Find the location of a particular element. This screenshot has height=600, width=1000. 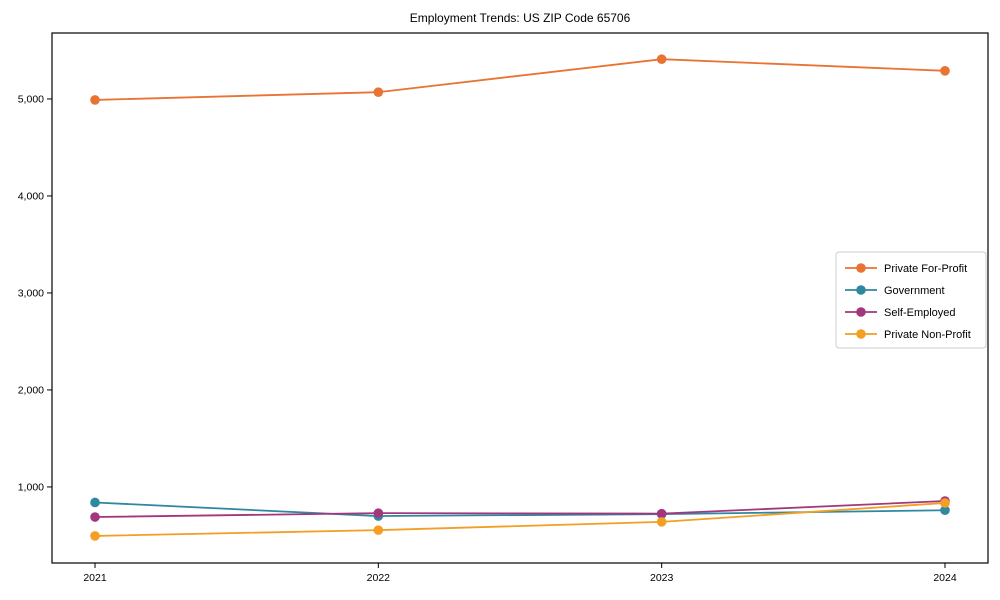

series-line-private-non-profit is located at coordinates (520, 519).